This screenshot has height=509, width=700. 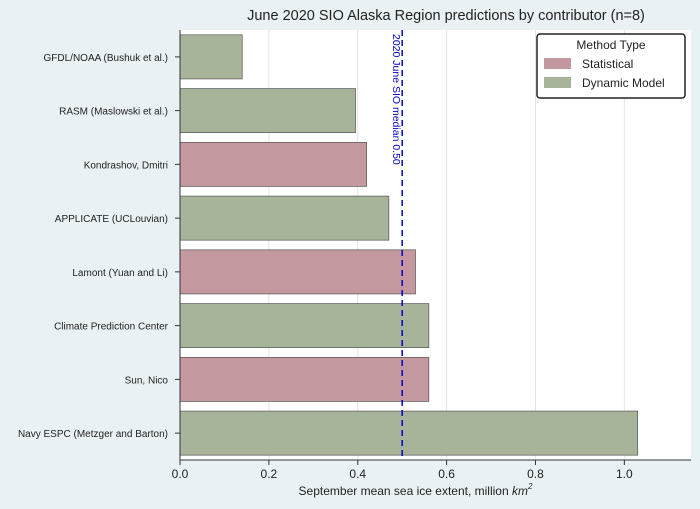 I want to click on legend-title: Method Type, so click(x=610, y=45).